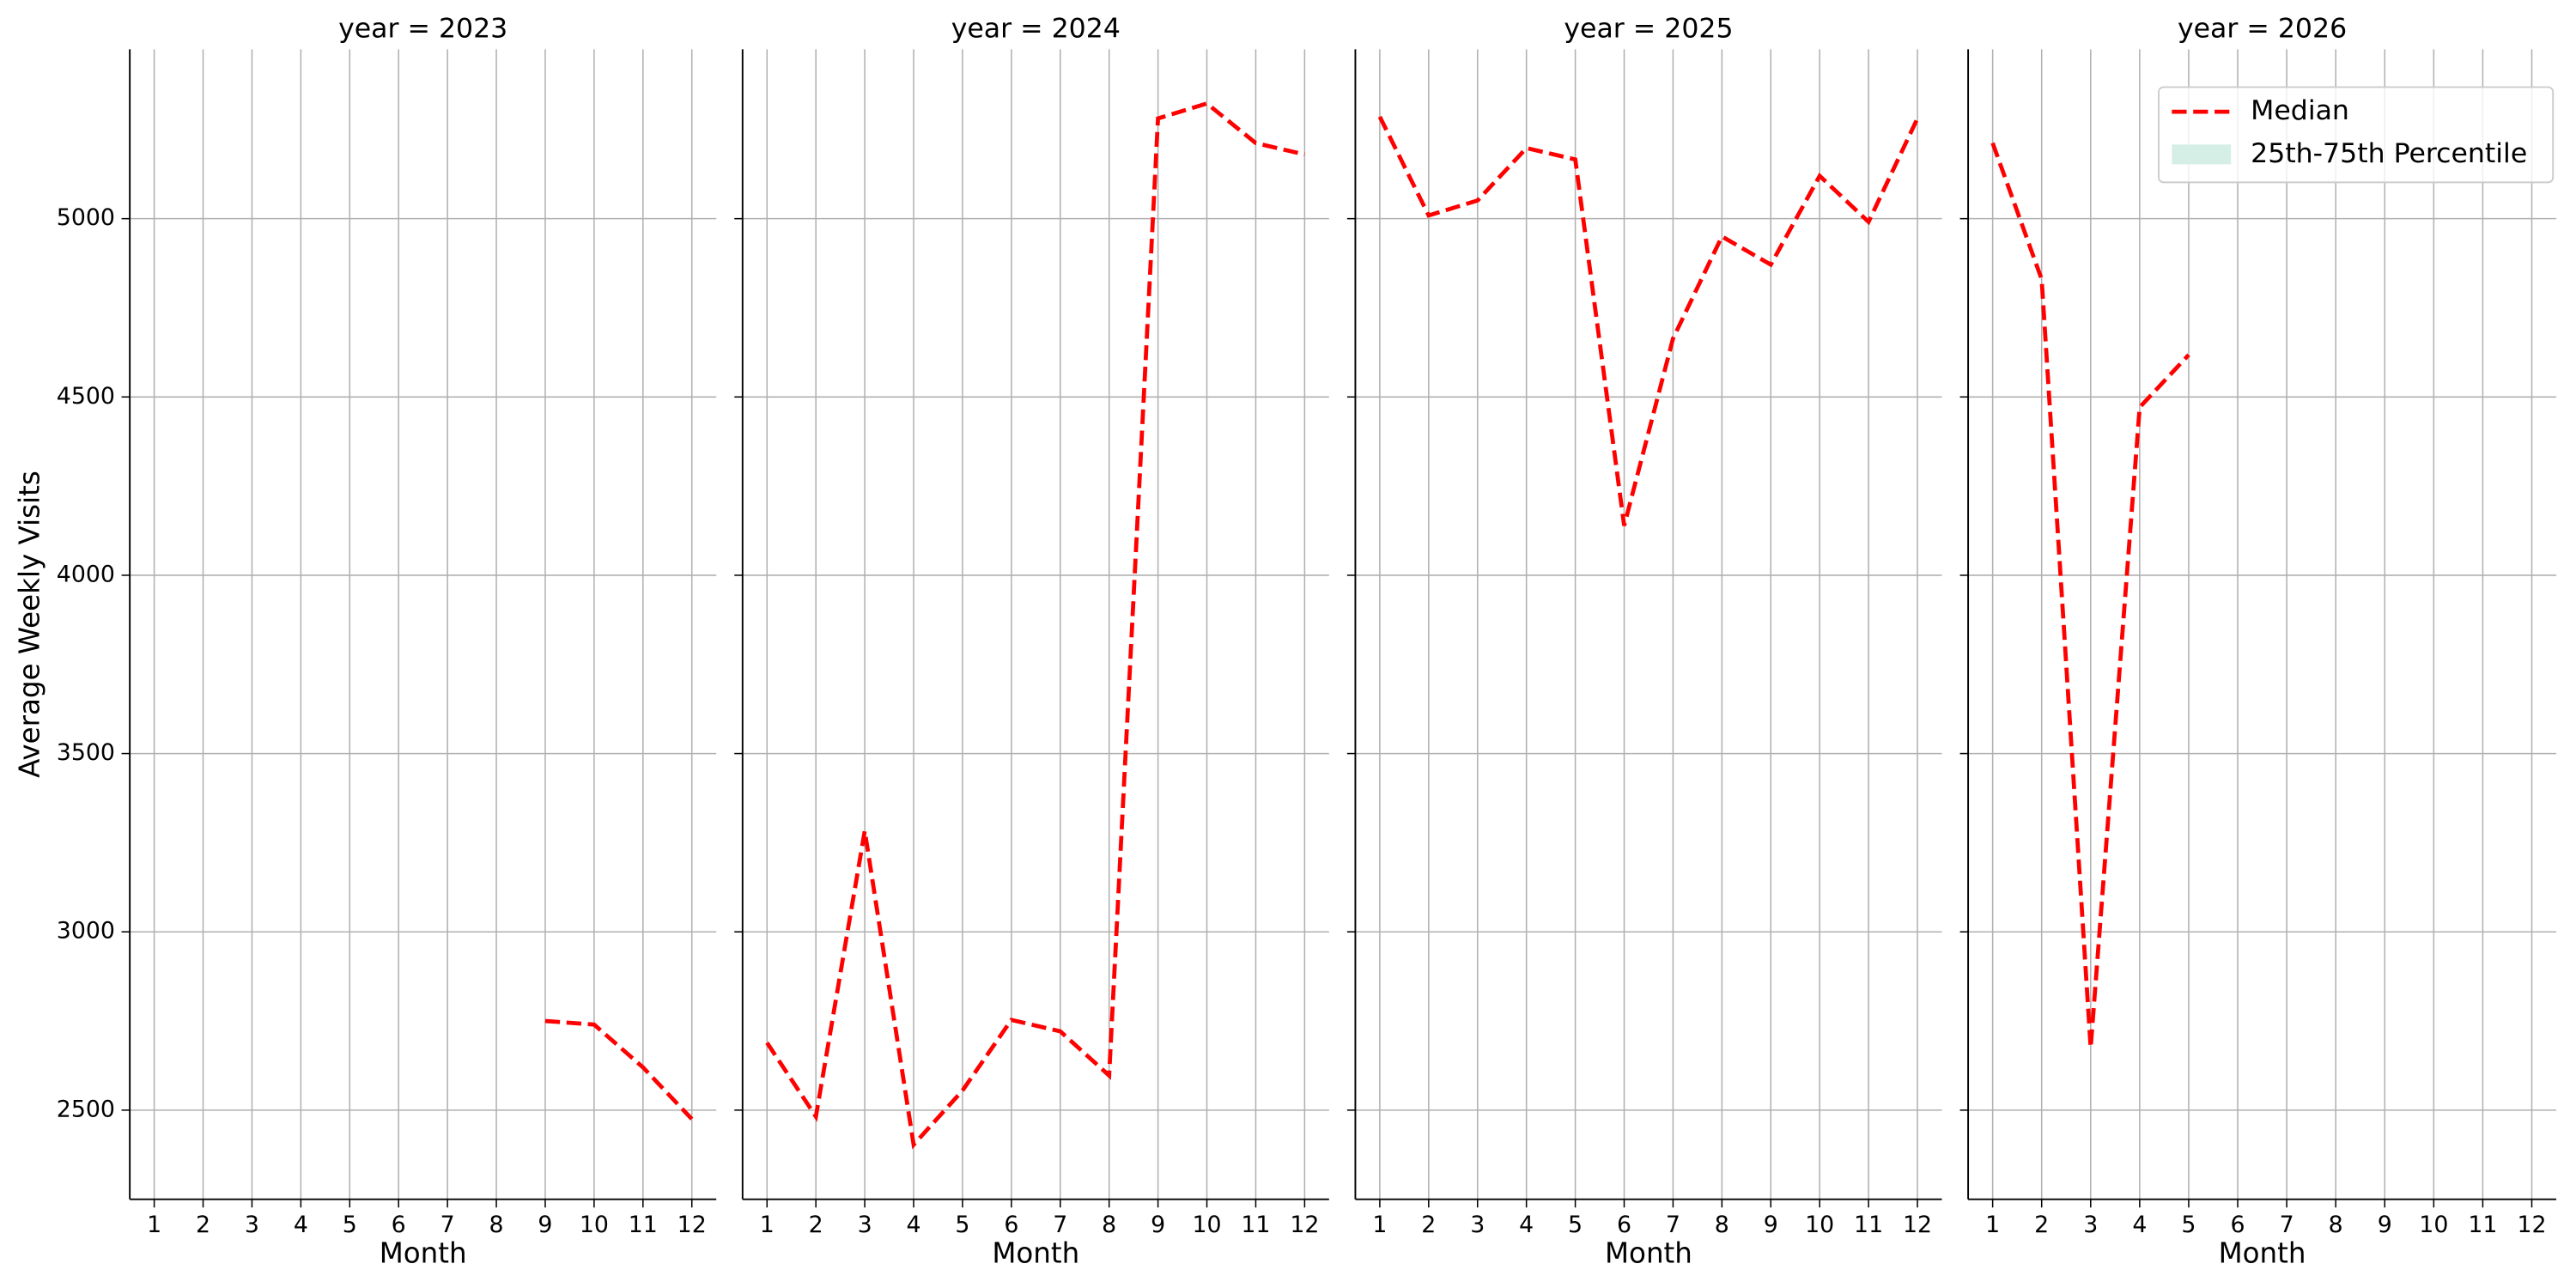  I want to click on legend-frame, so click(2356, 135).